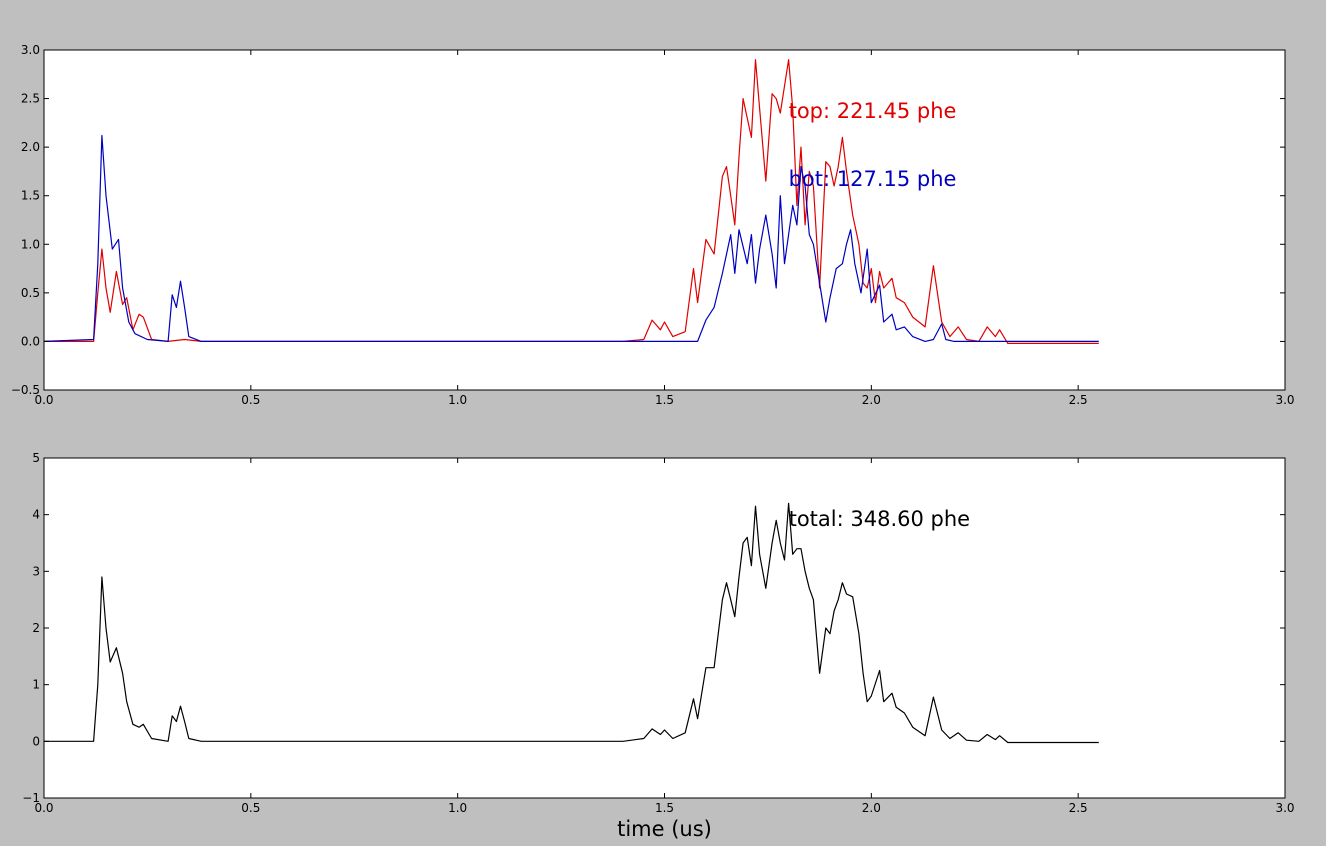 Image resolution: width=1326 pixels, height=846 pixels. What do you see at coordinates (30, 147) in the screenshot?
I see `y-tick-label: 2.0` at bounding box center [30, 147].